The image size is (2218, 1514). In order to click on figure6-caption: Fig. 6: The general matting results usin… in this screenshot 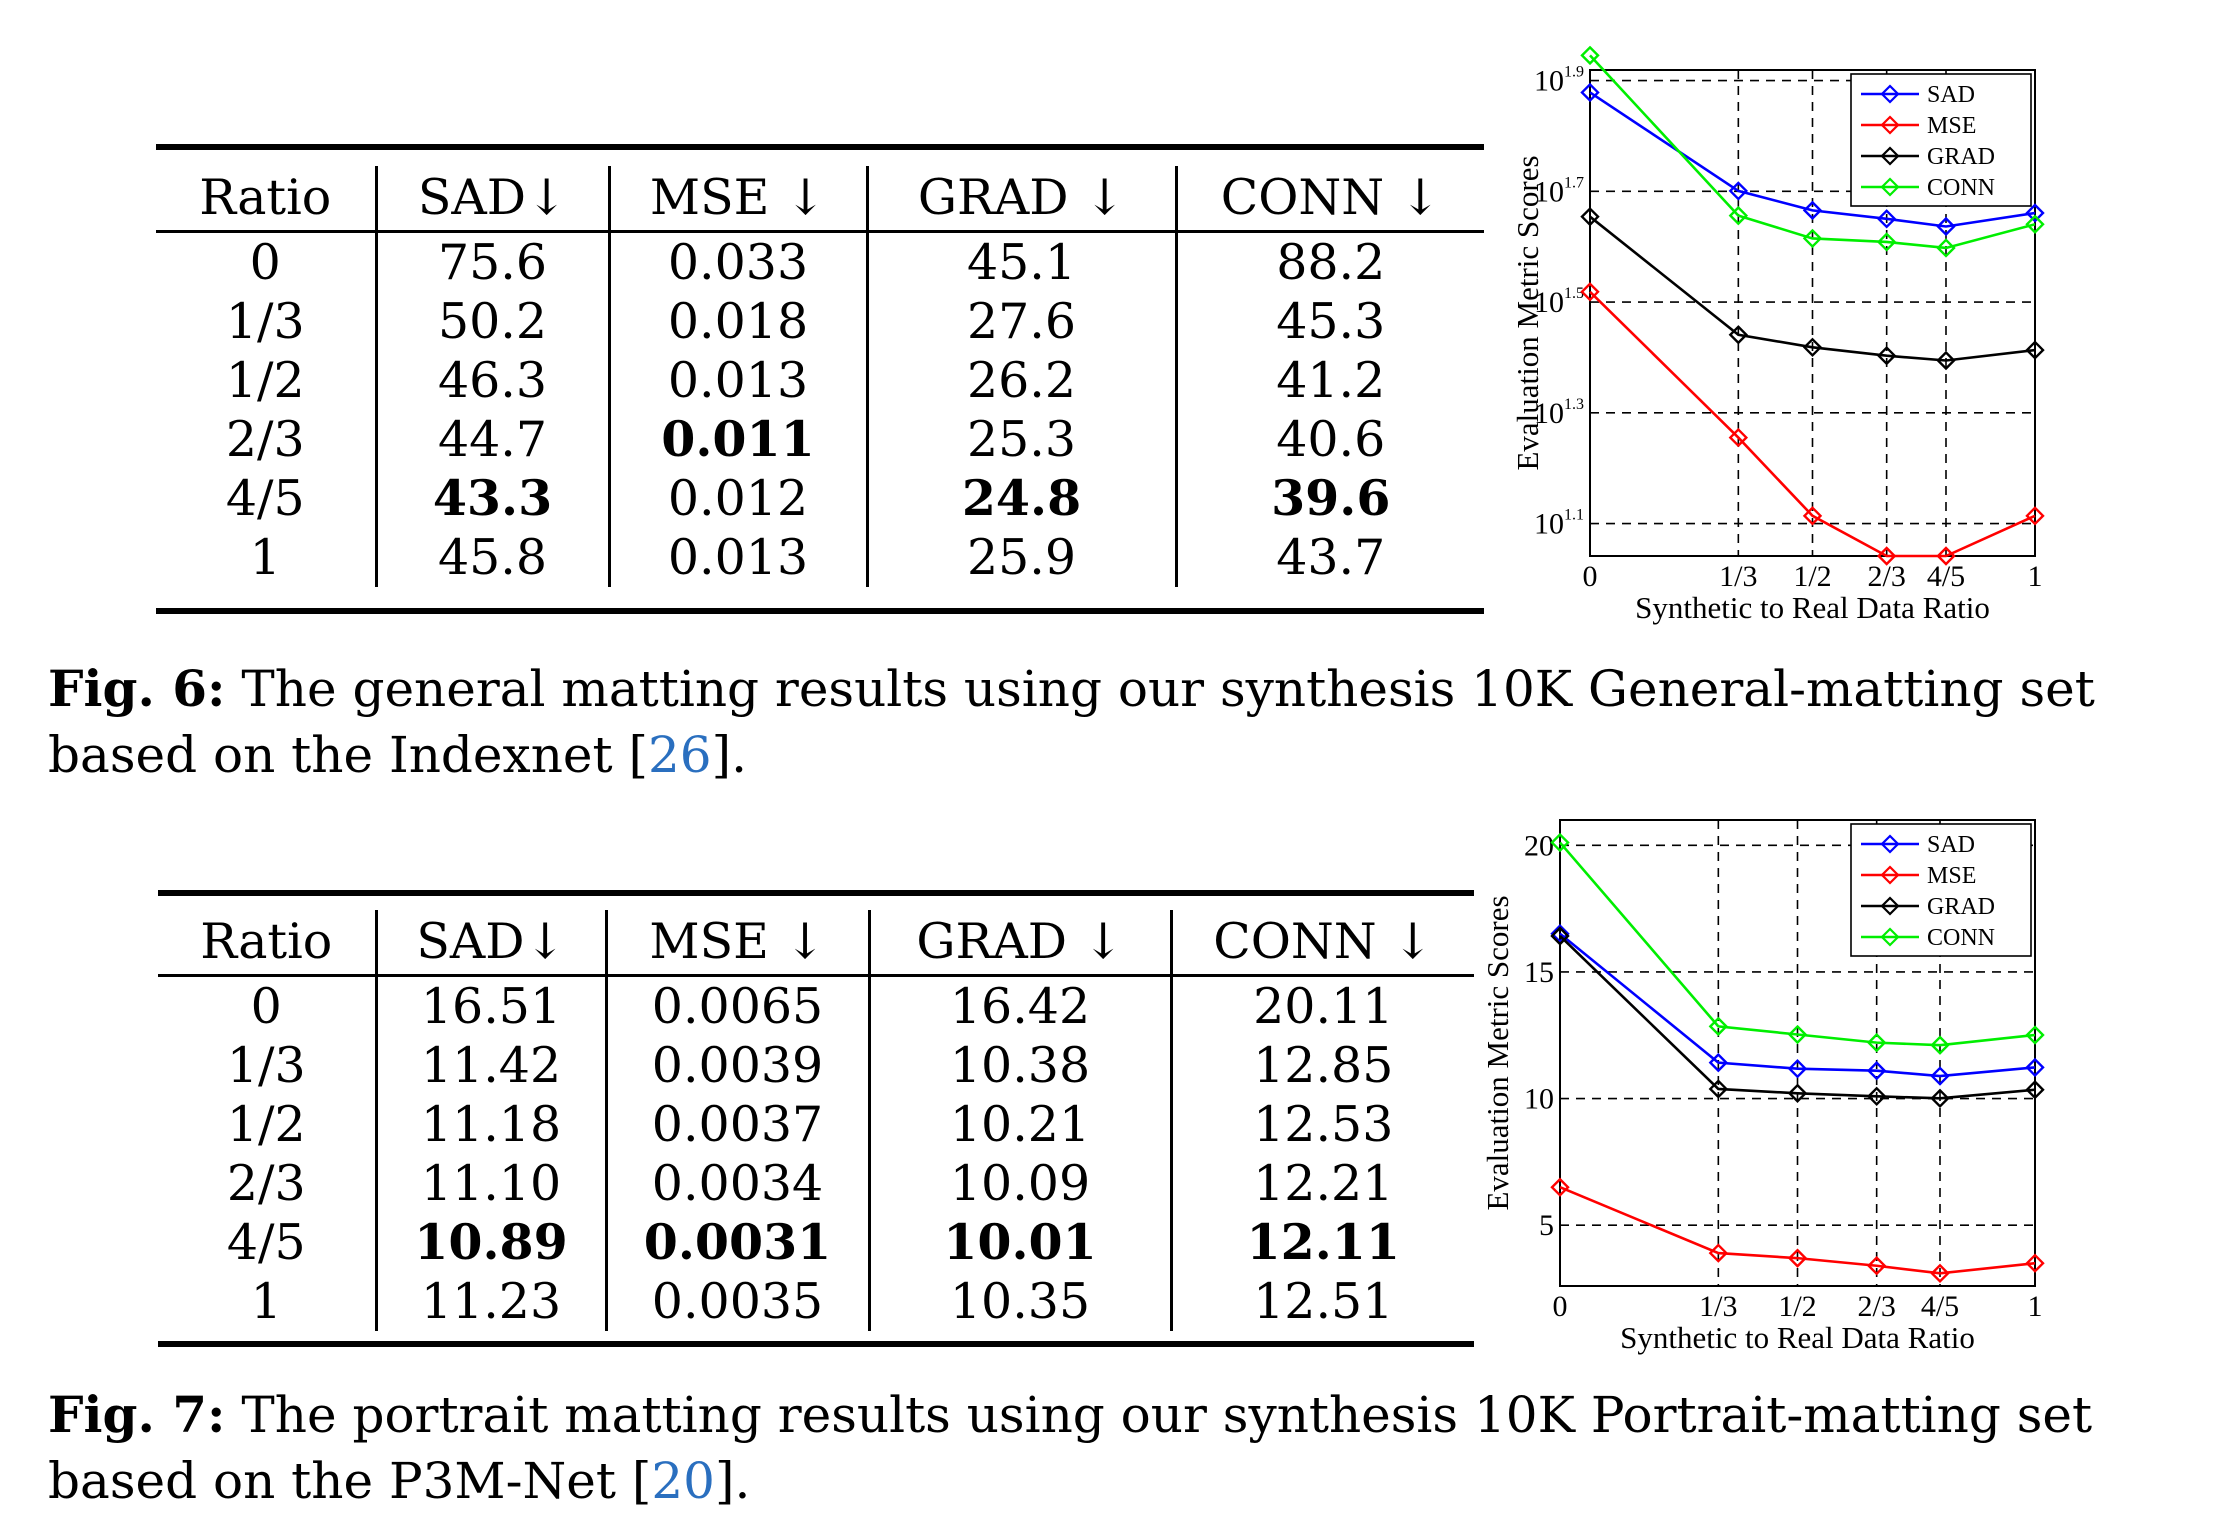, I will do `click(1113, 722)`.